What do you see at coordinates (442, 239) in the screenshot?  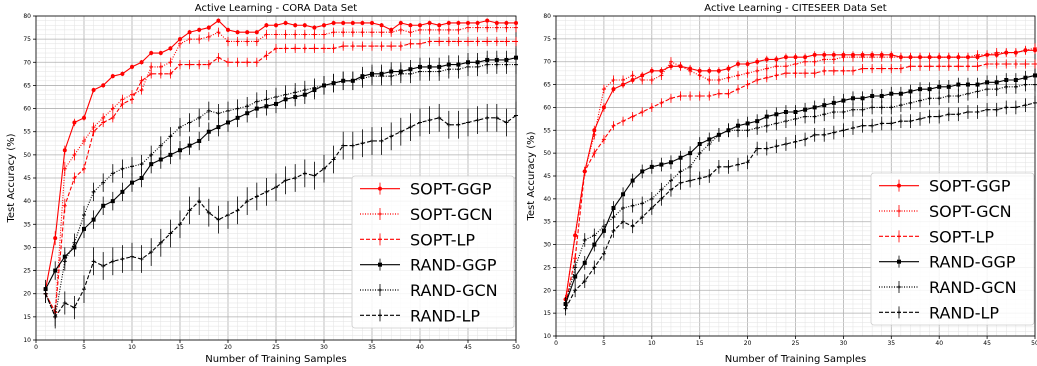 I see `legend-label: SOPT-LP` at bounding box center [442, 239].